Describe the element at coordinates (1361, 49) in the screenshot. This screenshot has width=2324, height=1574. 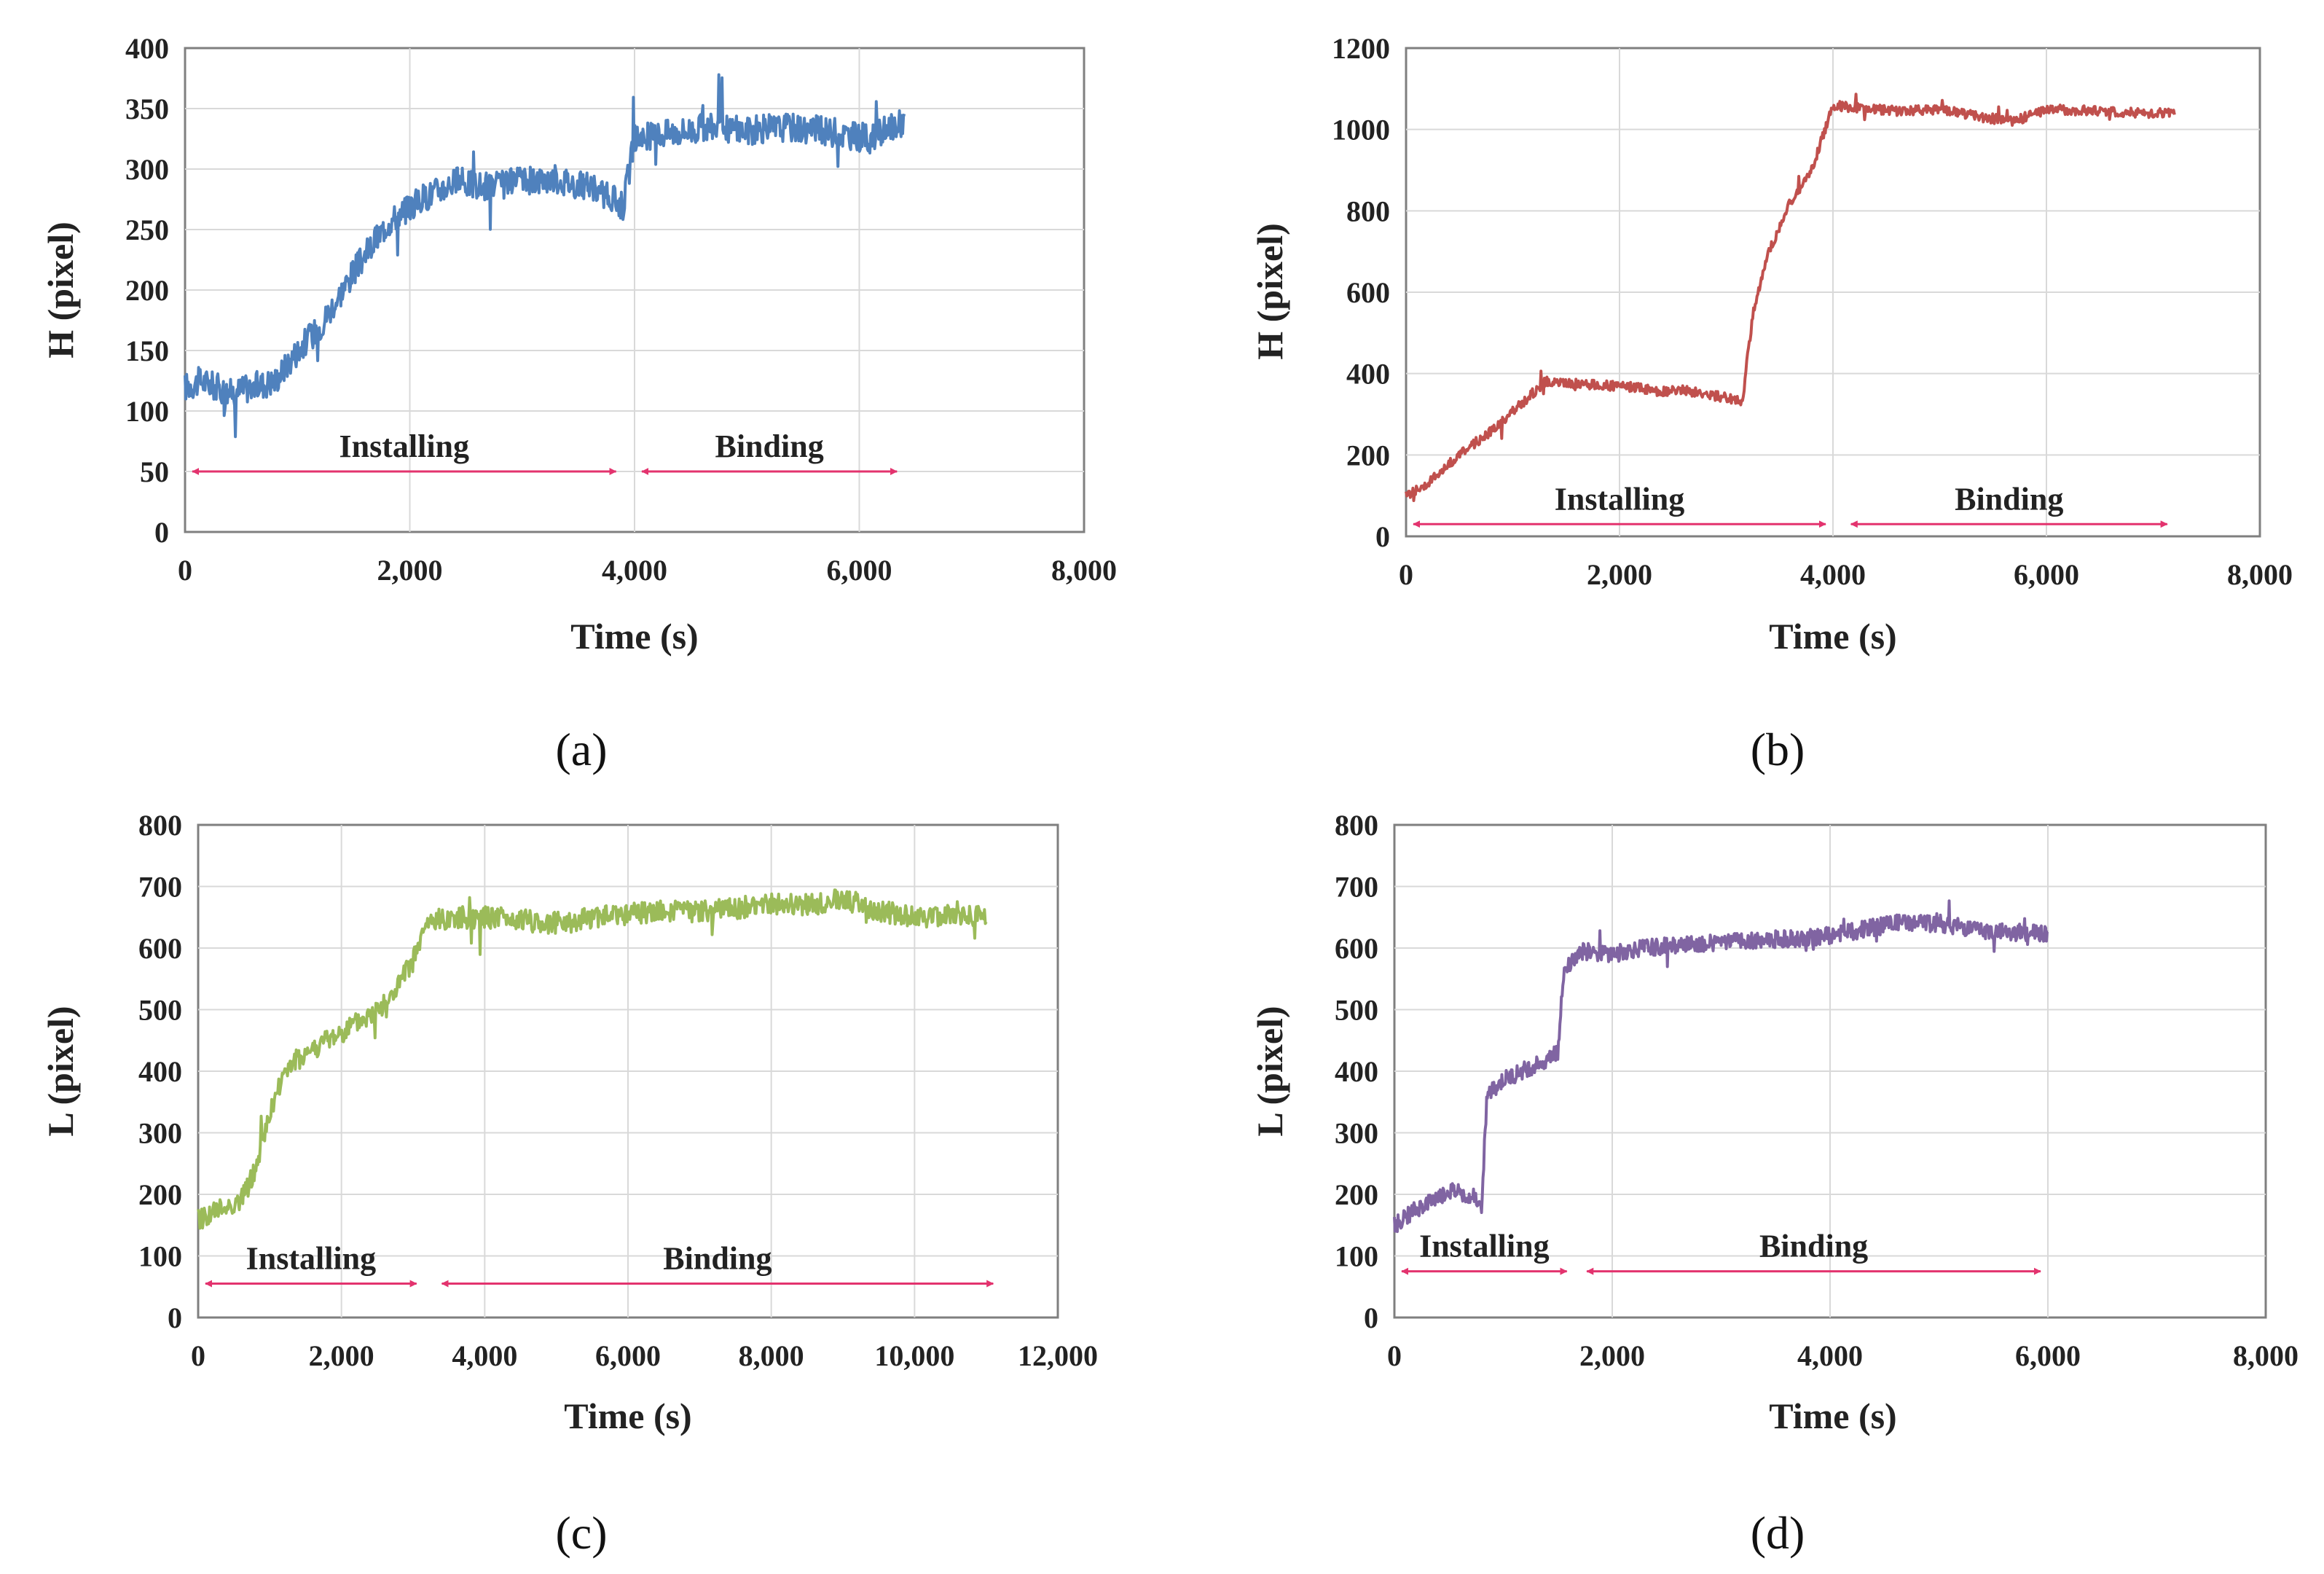
I see `y-tick-label: 1200` at that location.